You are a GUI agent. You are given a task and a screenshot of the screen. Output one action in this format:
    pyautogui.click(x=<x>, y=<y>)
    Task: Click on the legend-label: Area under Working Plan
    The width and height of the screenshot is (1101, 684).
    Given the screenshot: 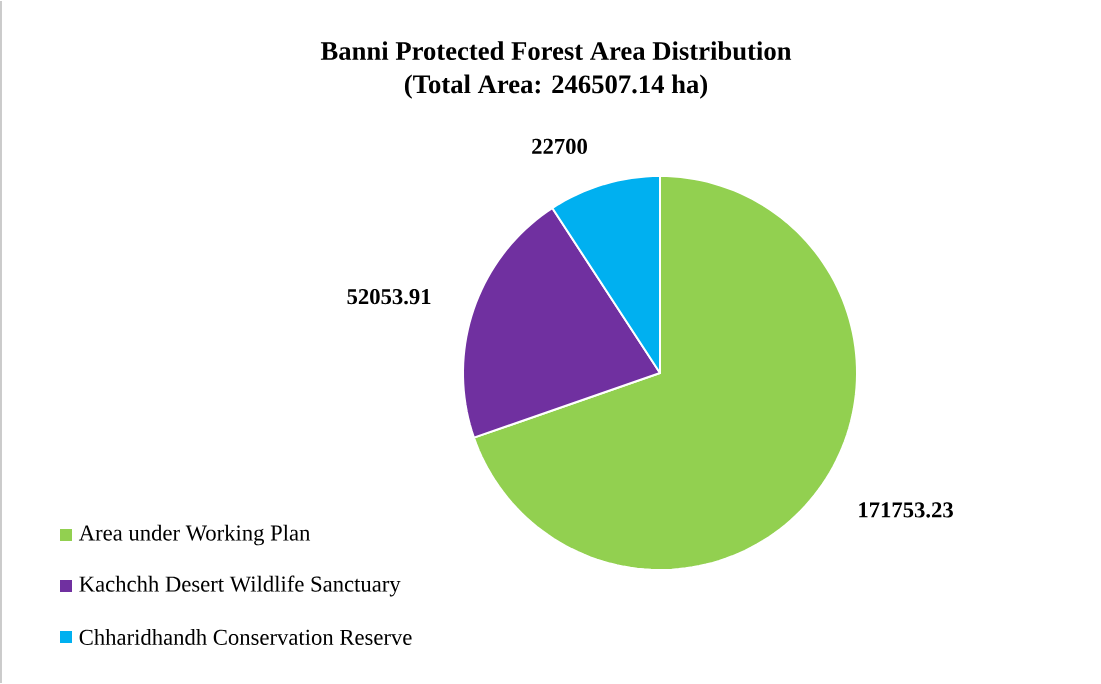 What is the action you would take?
    pyautogui.click(x=194, y=535)
    